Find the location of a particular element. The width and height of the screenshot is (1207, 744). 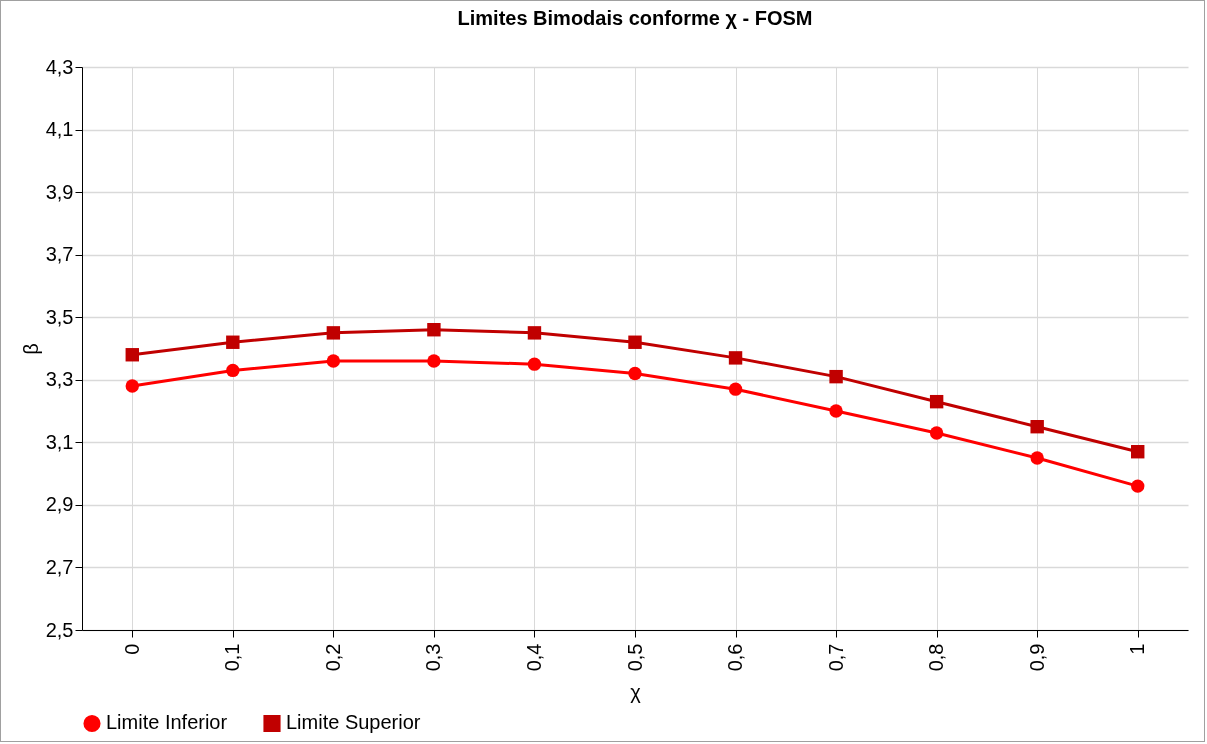

x-tick-label: 0,2 is located at coordinates (332, 657).